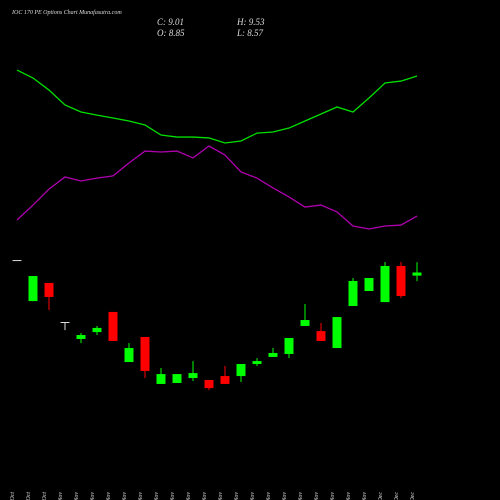  Describe the element at coordinates (250, 33) in the screenshot. I see `ohlc-label: L: 8.57` at that location.